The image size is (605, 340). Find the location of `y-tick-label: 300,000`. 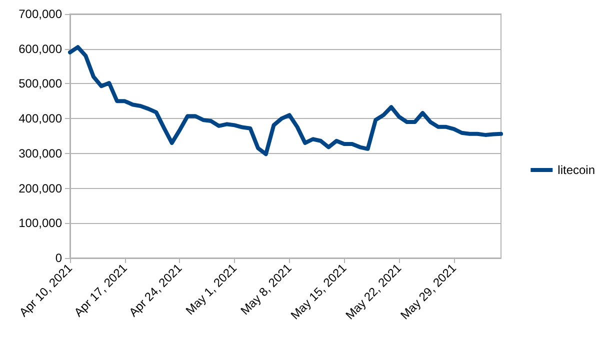

y-tick-label: 300,000 is located at coordinates (40, 153).